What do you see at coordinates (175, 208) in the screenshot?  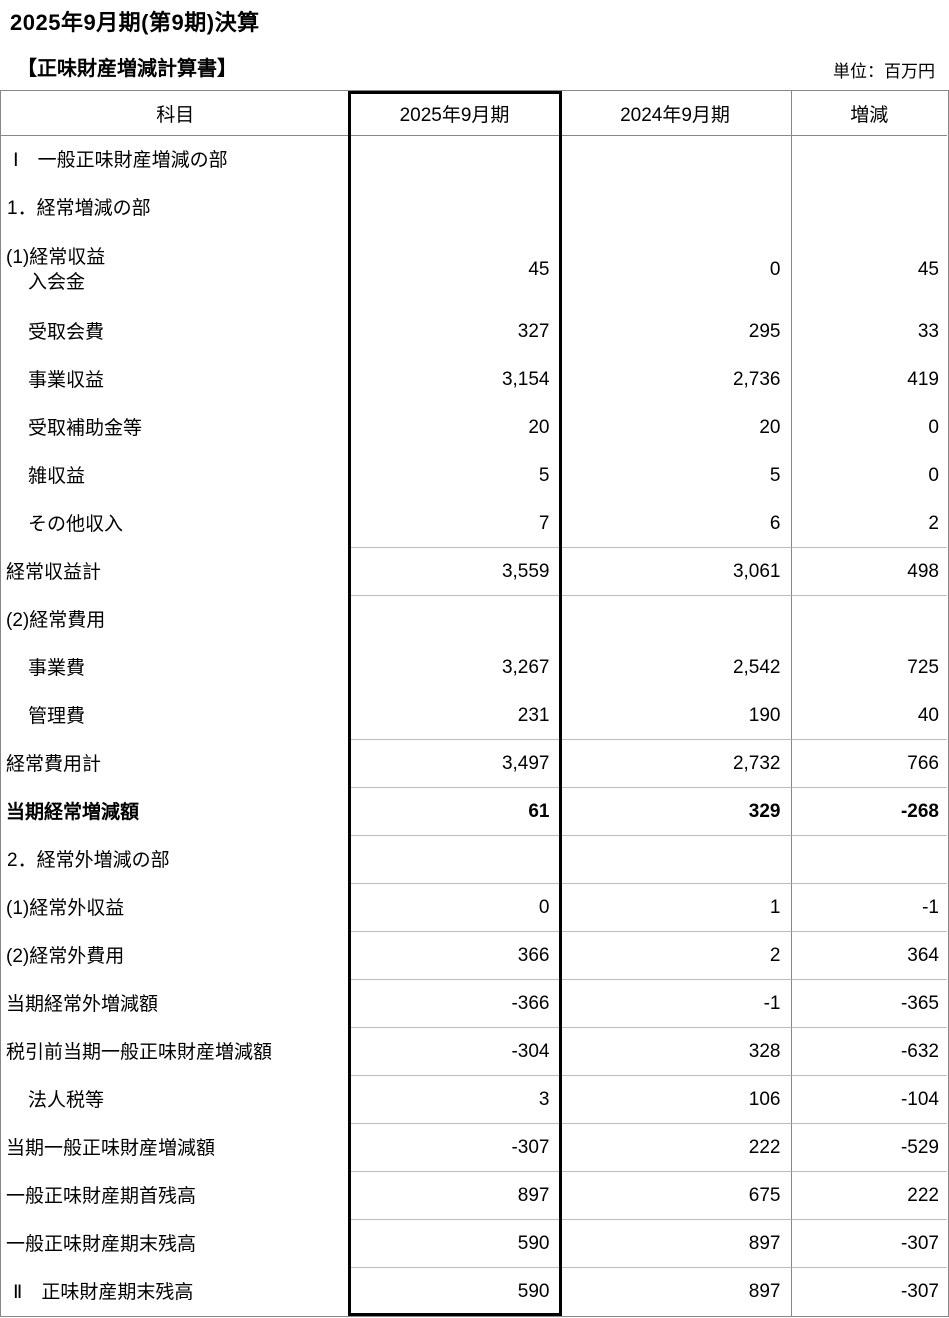 I see `table-cell-subject: 1．経常増減の部` at bounding box center [175, 208].